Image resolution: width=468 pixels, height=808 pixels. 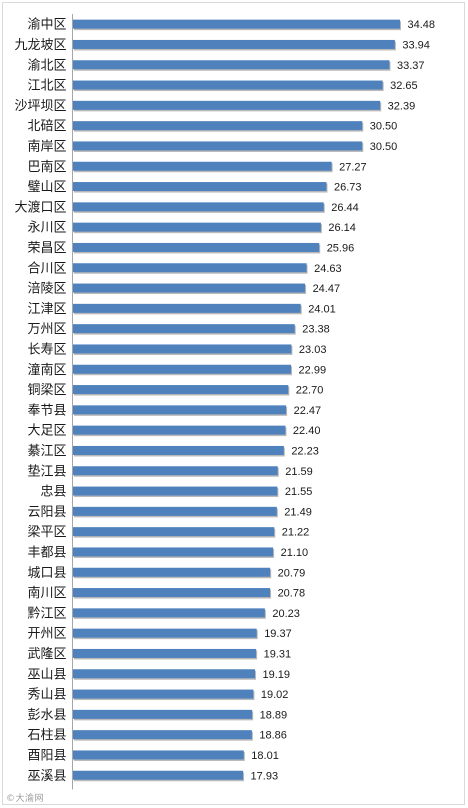 I want to click on category-label: 彭水县, so click(x=46, y=715).